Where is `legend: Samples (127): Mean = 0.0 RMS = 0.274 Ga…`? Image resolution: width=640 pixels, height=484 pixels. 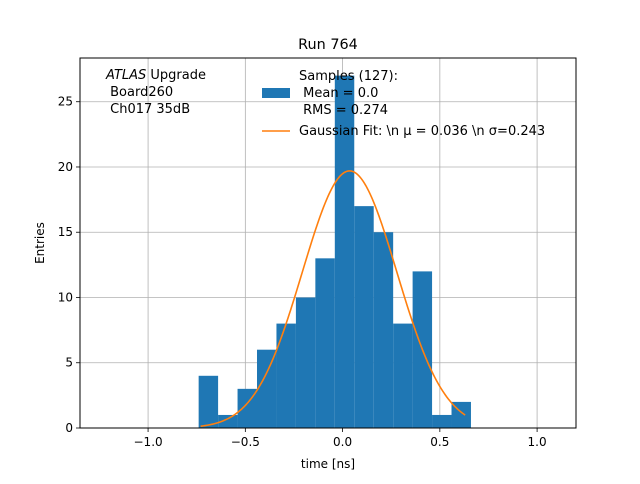
legend: Samples (127): Mean = 0.0 RMS = 0.274 Ga… is located at coordinates (403, 104).